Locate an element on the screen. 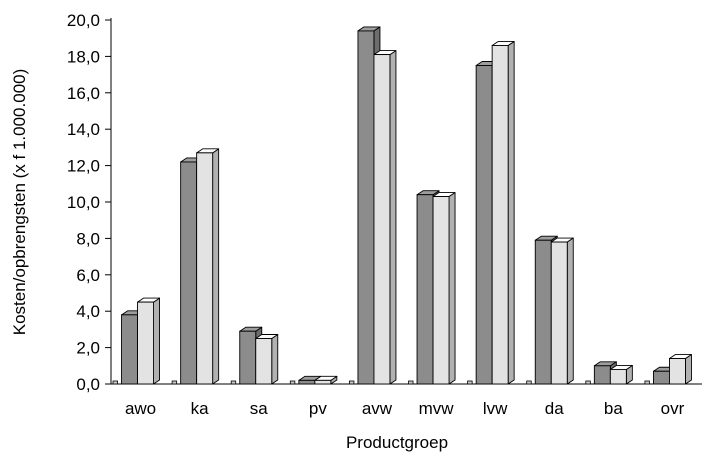  y-tick-label: 8,0 is located at coordinates (88, 238).